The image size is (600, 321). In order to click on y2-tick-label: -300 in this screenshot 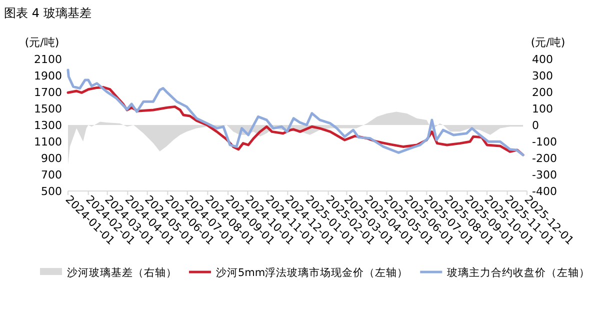, I will do `click(544, 175)`.